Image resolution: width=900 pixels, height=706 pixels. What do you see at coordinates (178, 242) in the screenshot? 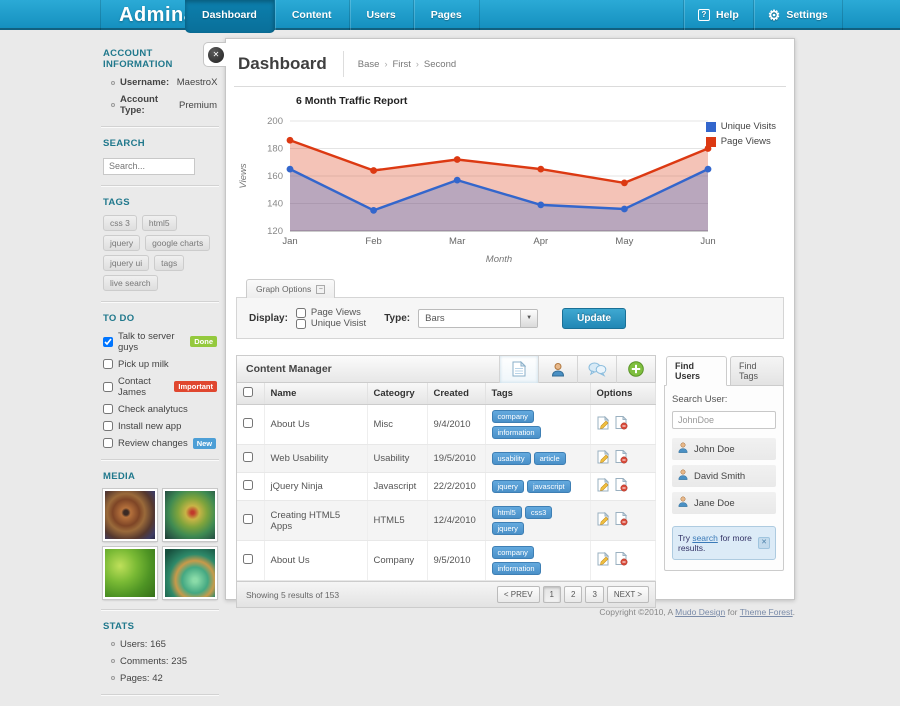
I see `tag-pill: google charts` at bounding box center [178, 242].